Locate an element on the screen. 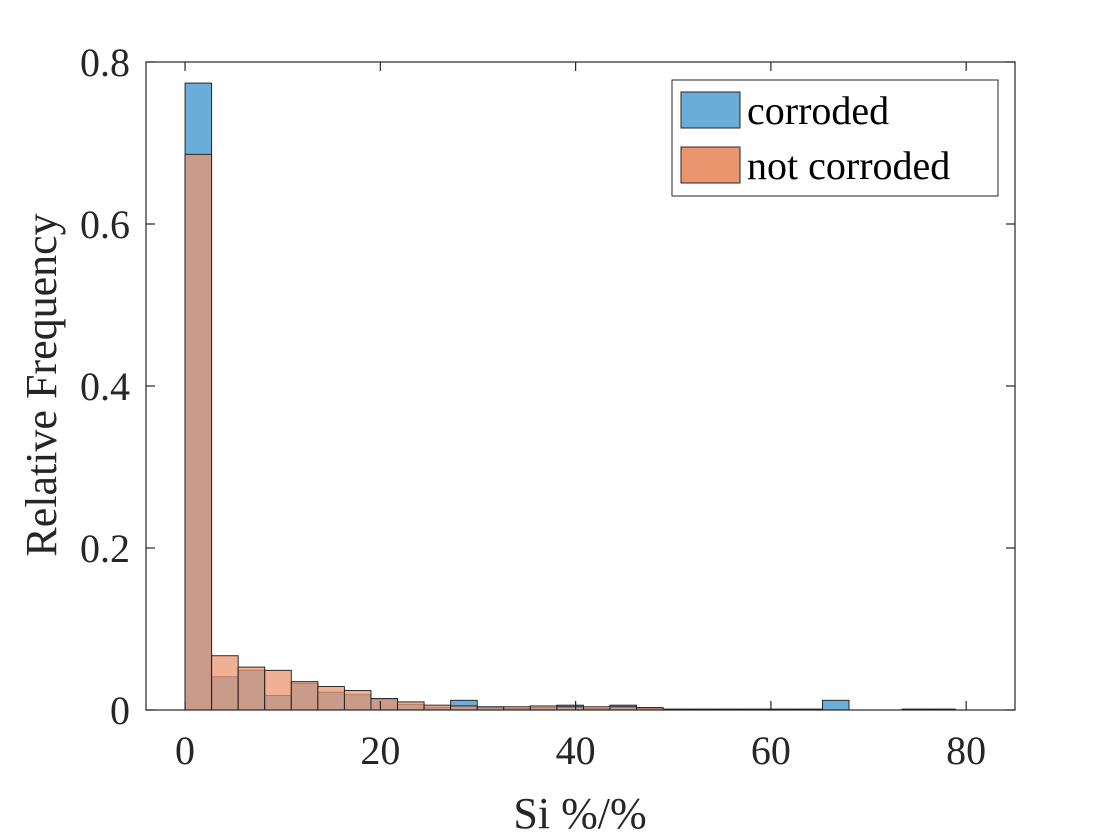 This screenshot has height=840, width=1120. y-tick-label-0.6: 0.6 is located at coordinates (105, 224).